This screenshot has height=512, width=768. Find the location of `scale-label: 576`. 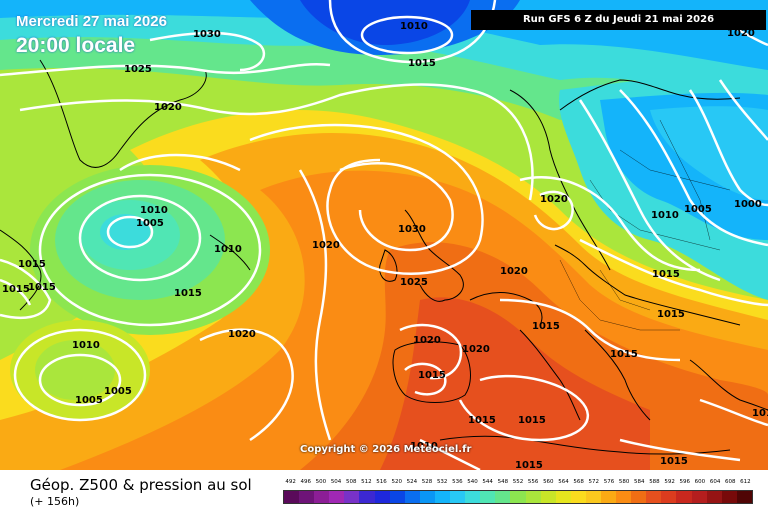

scale-label: 576 is located at coordinates (609, 482).